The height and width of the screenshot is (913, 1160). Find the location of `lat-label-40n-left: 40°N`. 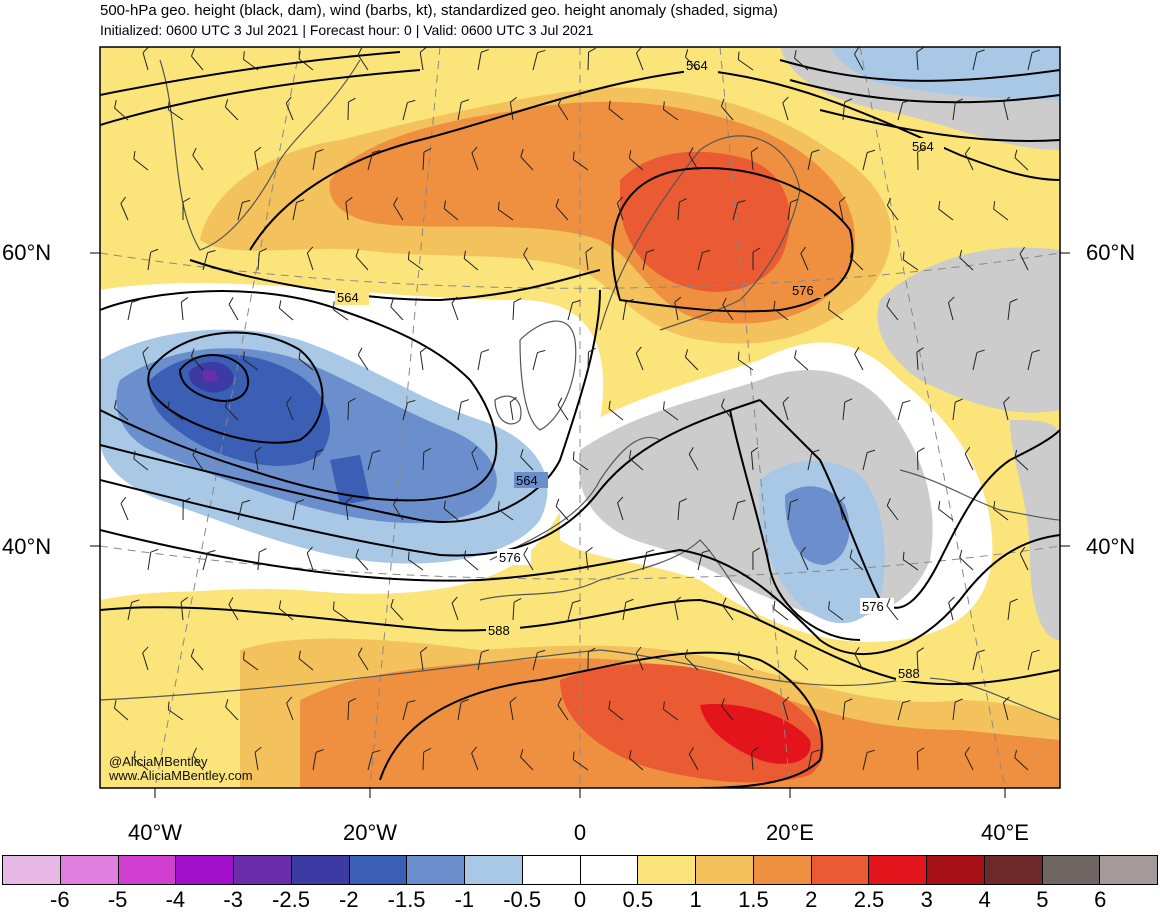

lat-label-40n-left: 40°N is located at coordinates (26, 547).